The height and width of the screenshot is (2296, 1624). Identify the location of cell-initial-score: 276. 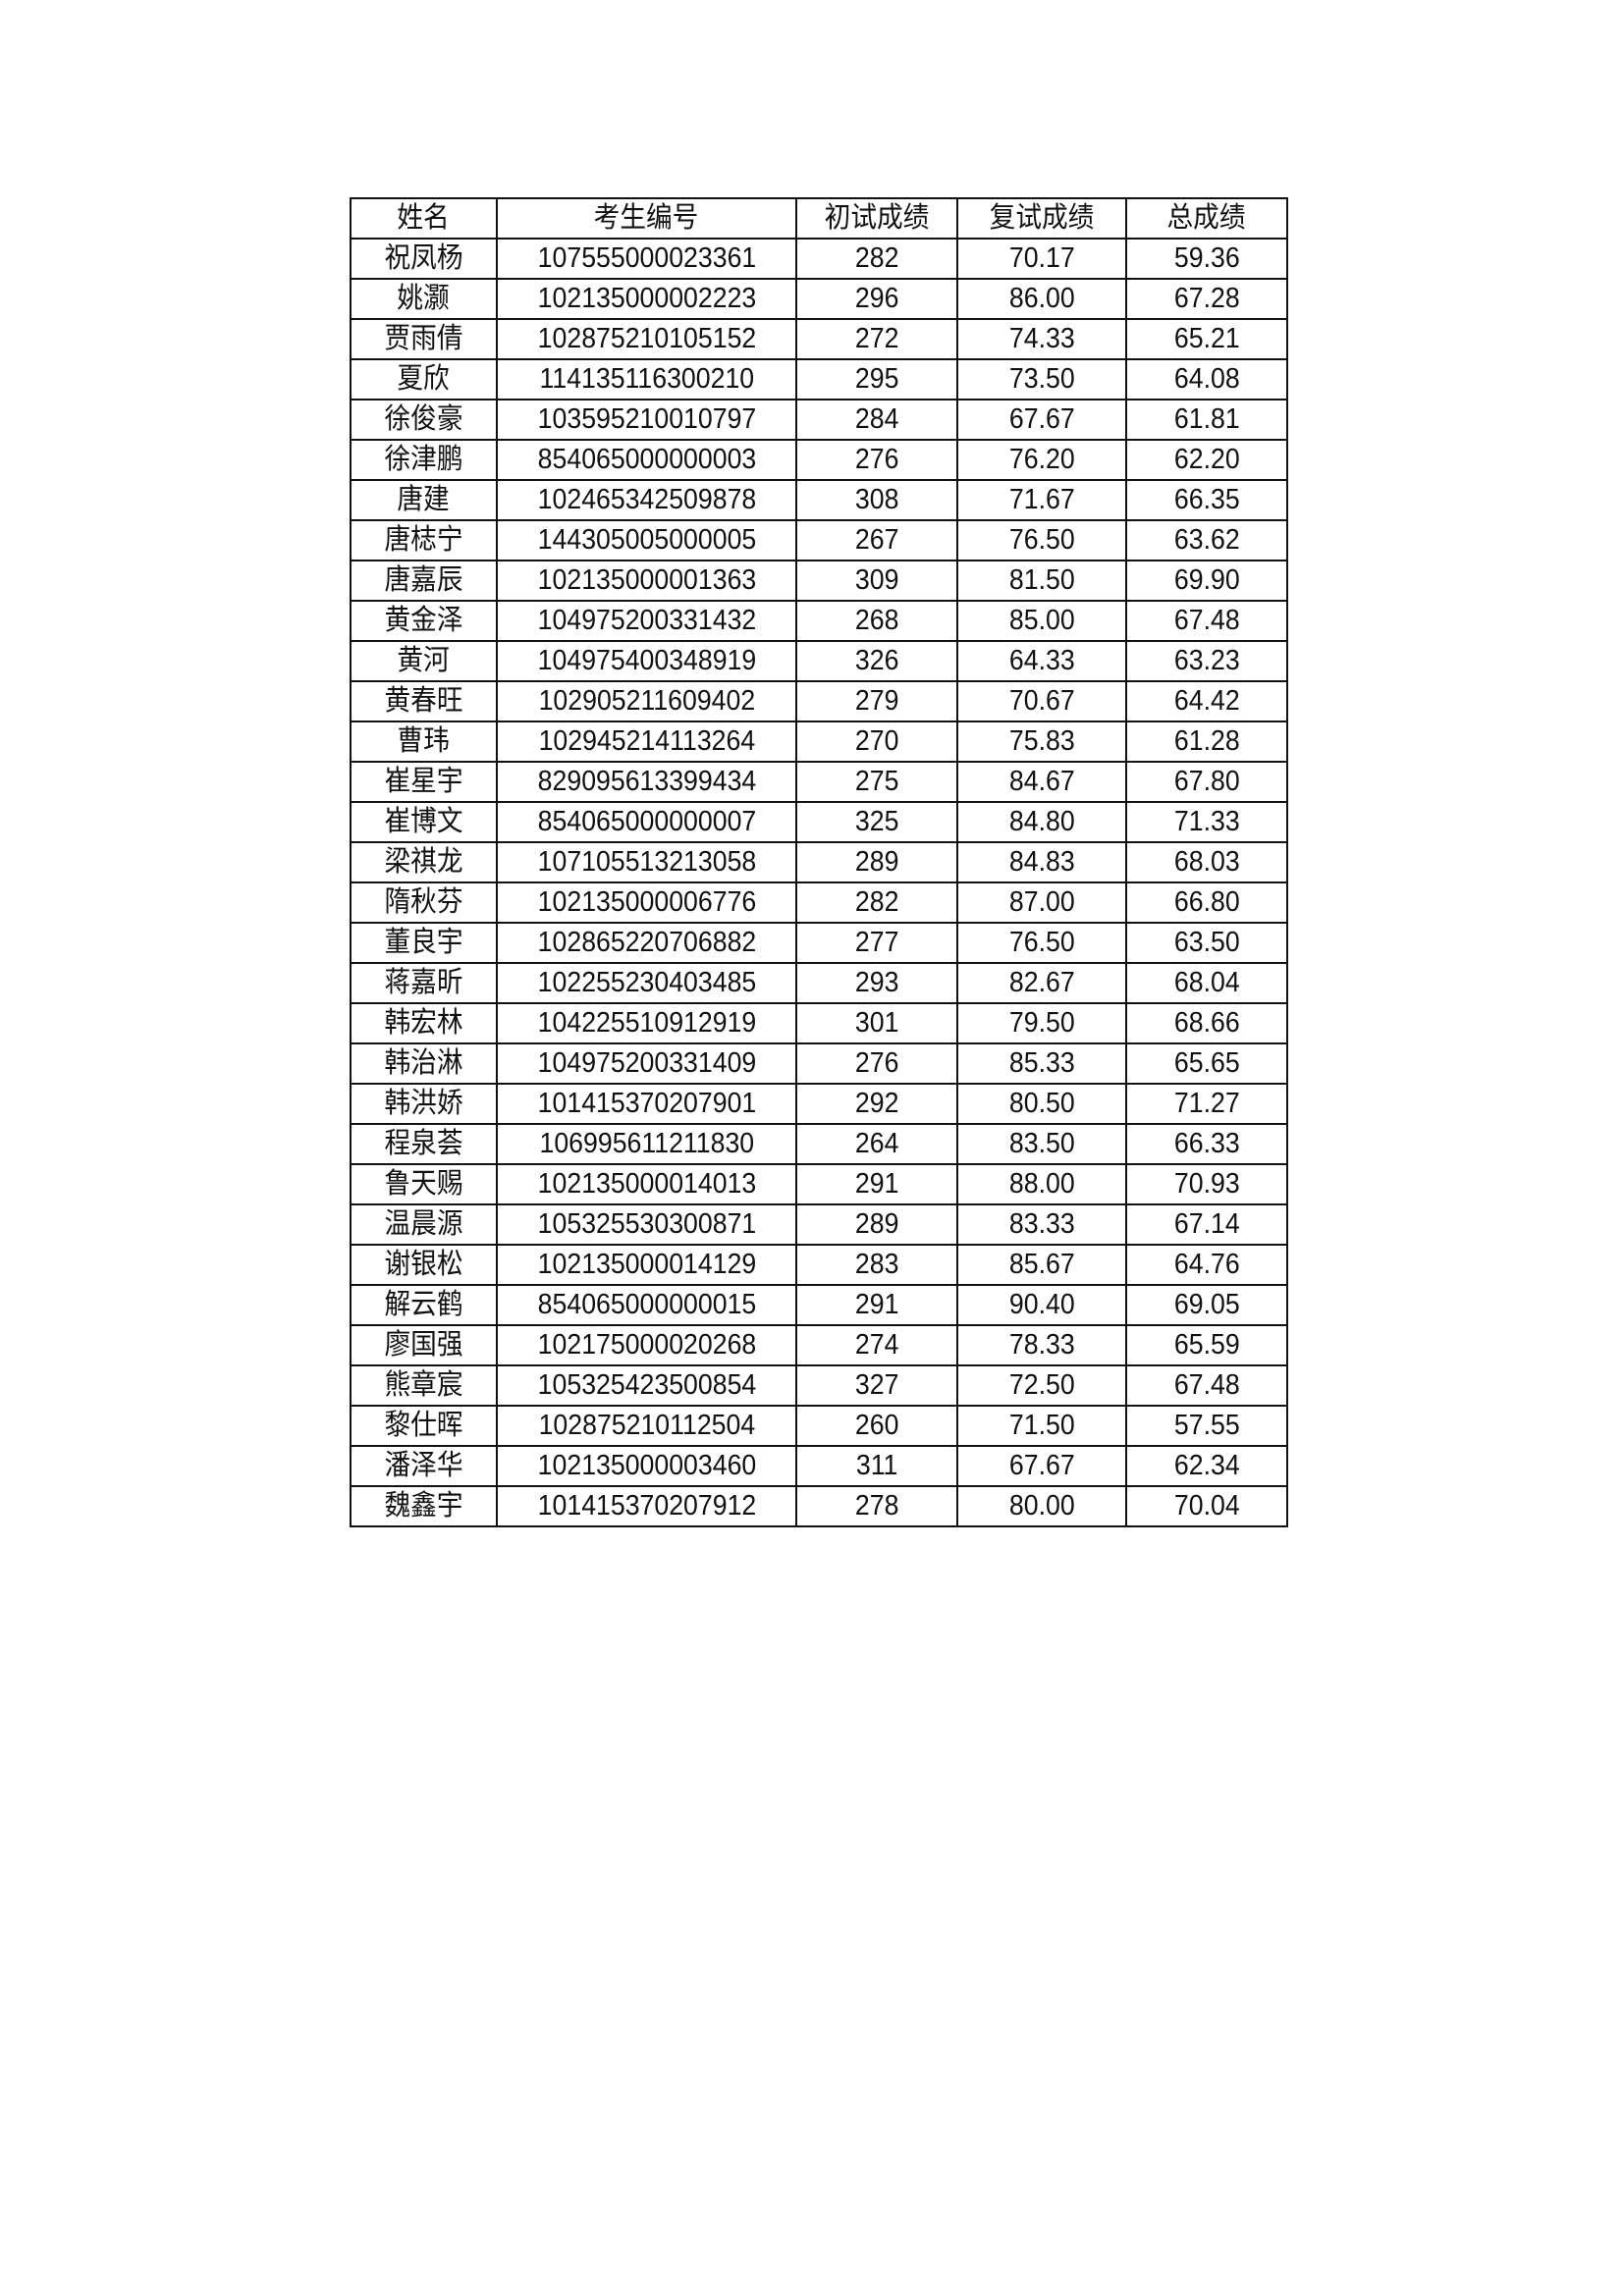
(876, 460).